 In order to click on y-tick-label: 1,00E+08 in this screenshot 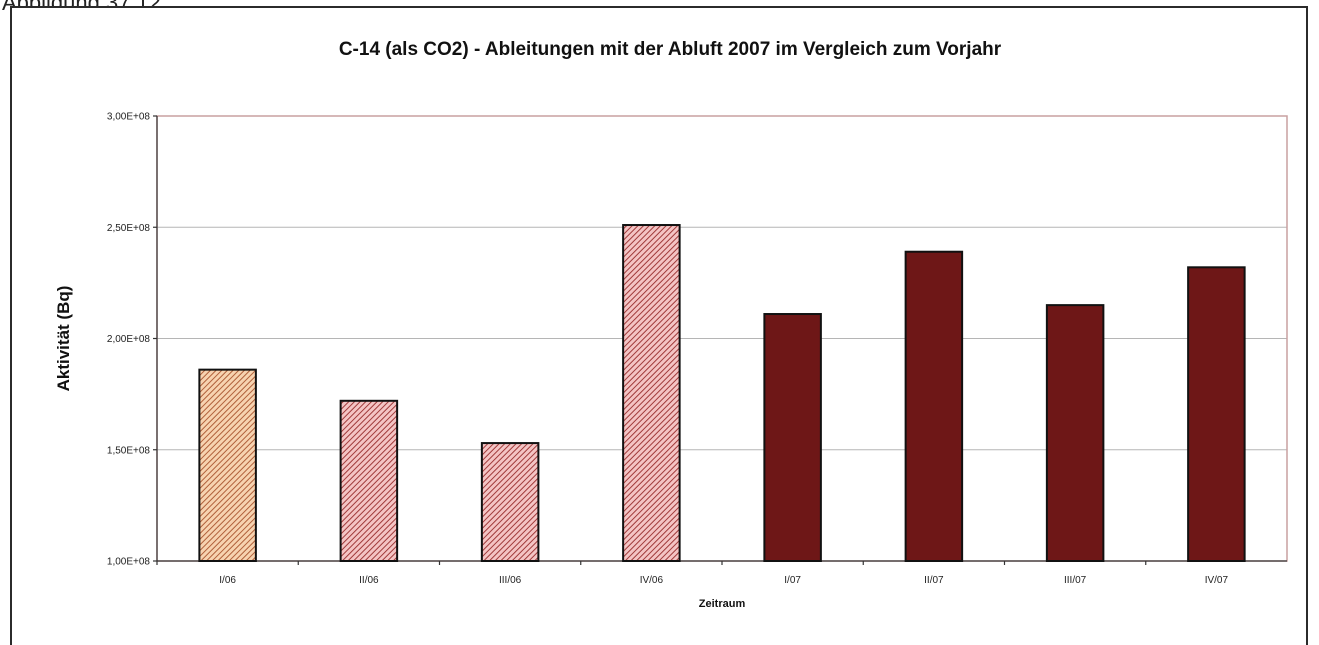, I will do `click(129, 562)`.